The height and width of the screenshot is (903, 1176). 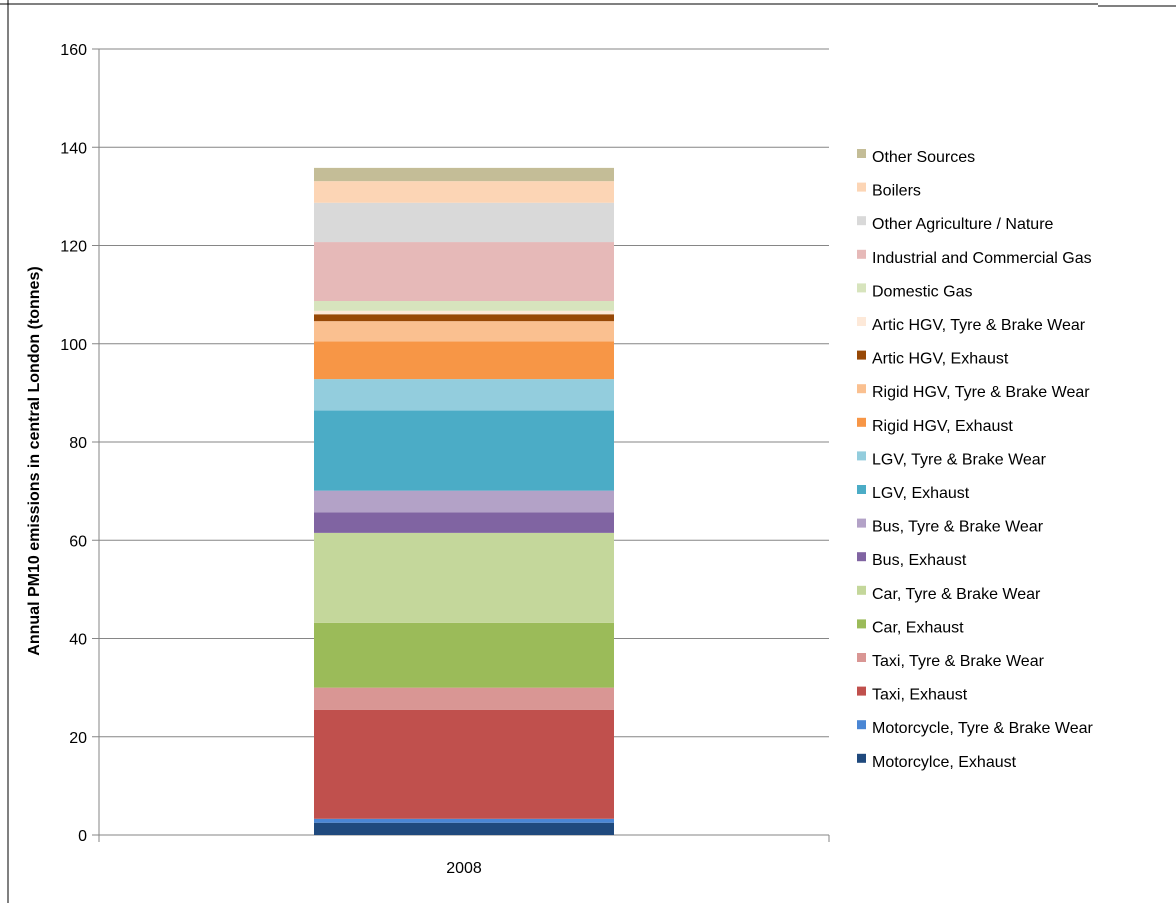 What do you see at coordinates (464, 868) in the screenshot?
I see `x-tick-label: 2008` at bounding box center [464, 868].